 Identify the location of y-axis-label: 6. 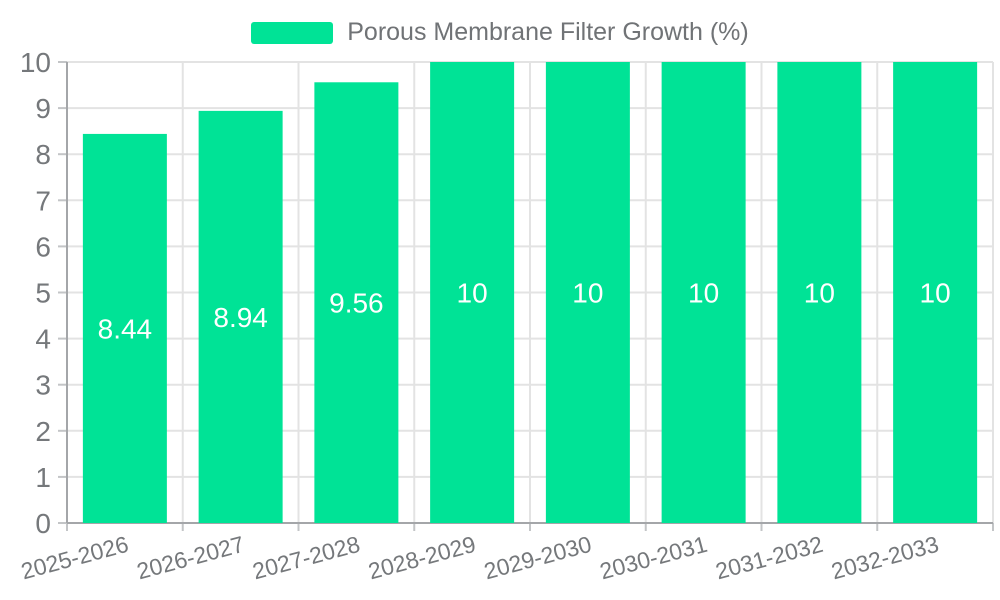
(43, 246).